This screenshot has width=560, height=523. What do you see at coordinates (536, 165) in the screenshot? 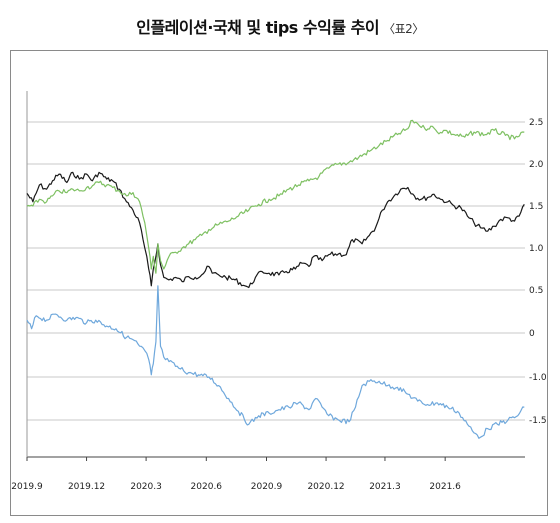
I see `y-tick-label: 2.0` at bounding box center [536, 165].